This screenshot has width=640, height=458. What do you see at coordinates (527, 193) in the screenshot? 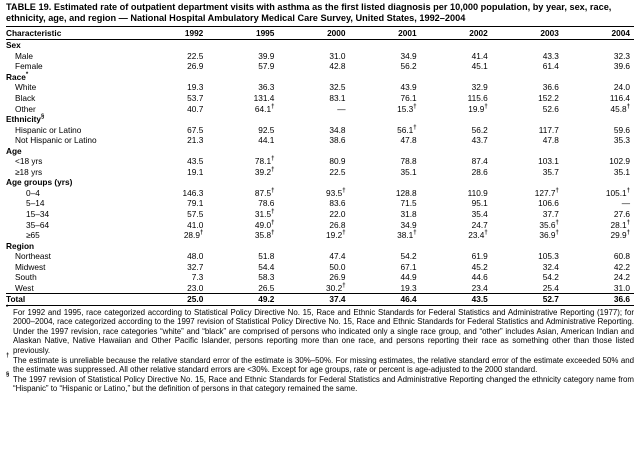
I see `data-cell: 127.7†` at bounding box center [527, 193].